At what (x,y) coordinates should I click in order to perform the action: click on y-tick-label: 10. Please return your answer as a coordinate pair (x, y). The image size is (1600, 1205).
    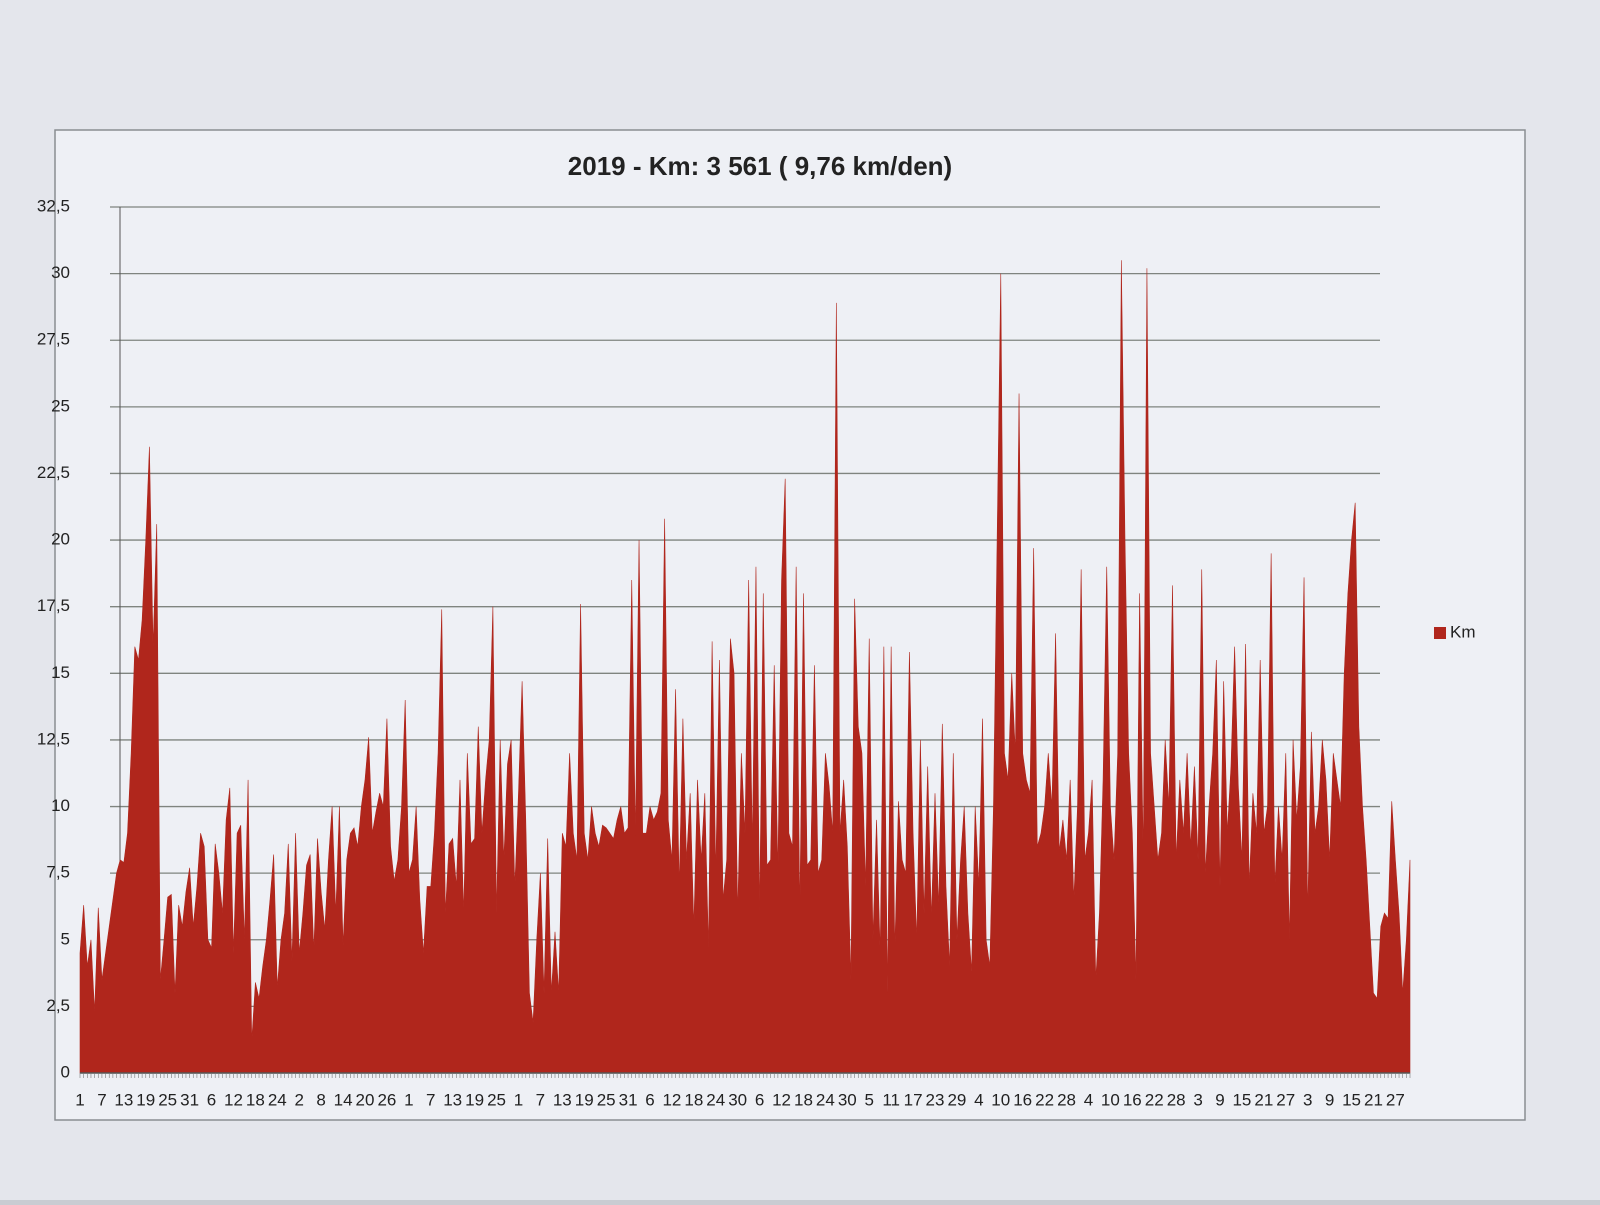
    Looking at the image, I should click on (60, 805).